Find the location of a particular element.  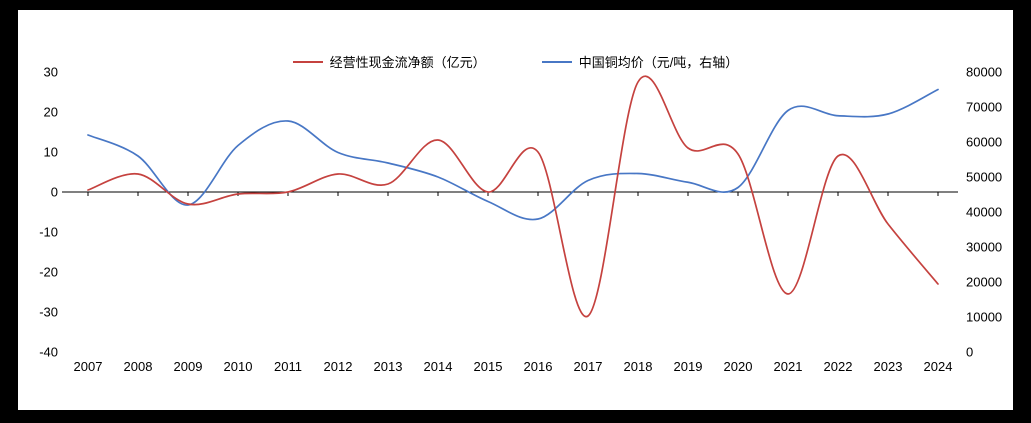

legend-line-blue is located at coordinates (556, 61).